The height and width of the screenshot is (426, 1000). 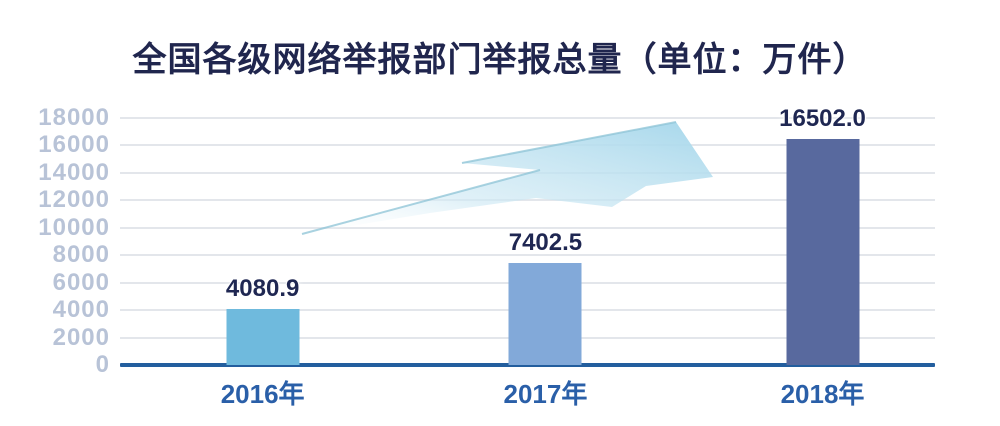 I want to click on x-axis-category-label: 2016年, so click(x=262, y=394).